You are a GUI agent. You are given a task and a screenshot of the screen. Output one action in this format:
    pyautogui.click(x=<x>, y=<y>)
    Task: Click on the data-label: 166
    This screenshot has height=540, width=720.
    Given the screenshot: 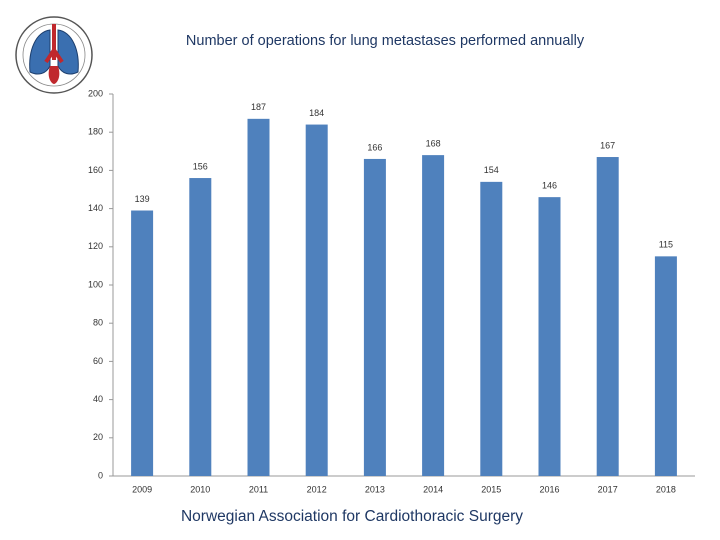 What is the action you would take?
    pyautogui.click(x=374, y=147)
    